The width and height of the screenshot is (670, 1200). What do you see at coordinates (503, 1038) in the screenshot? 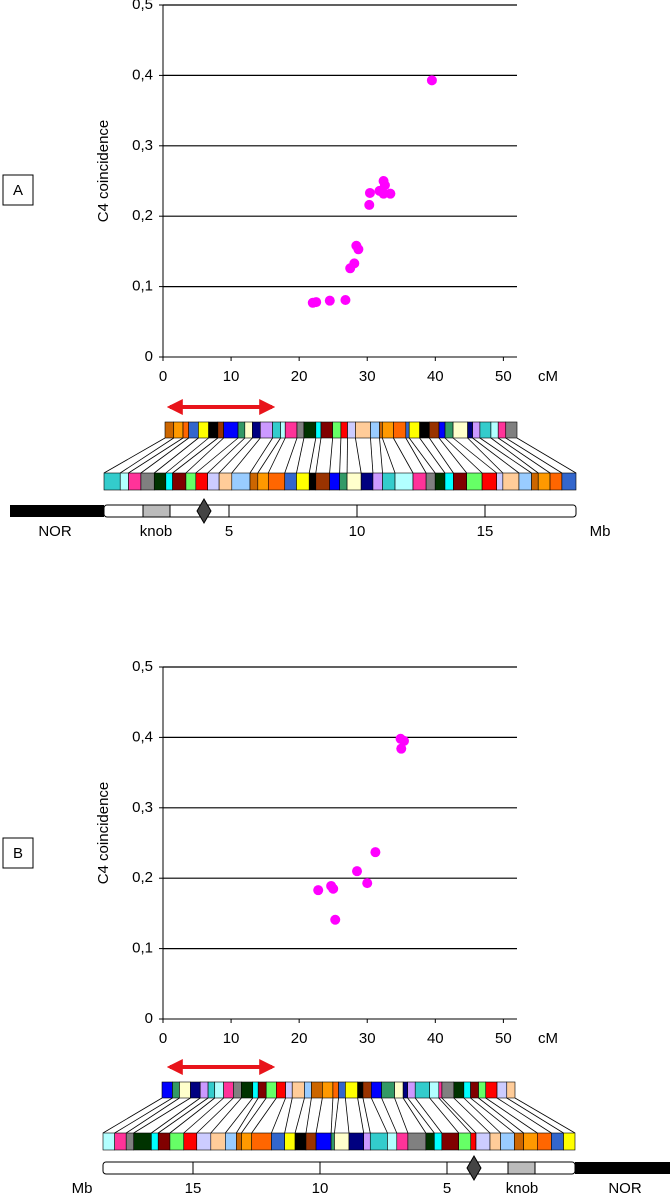
I see `x-tick-label: 50` at bounding box center [503, 1038].